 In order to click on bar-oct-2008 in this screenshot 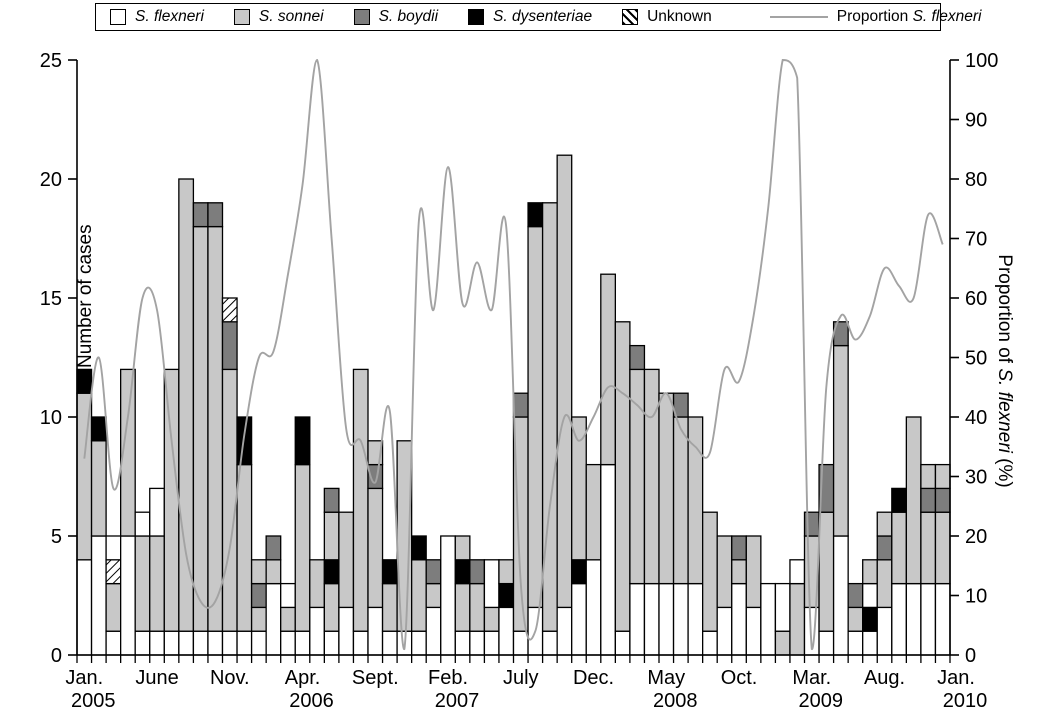, I will do `click(739, 595)`.